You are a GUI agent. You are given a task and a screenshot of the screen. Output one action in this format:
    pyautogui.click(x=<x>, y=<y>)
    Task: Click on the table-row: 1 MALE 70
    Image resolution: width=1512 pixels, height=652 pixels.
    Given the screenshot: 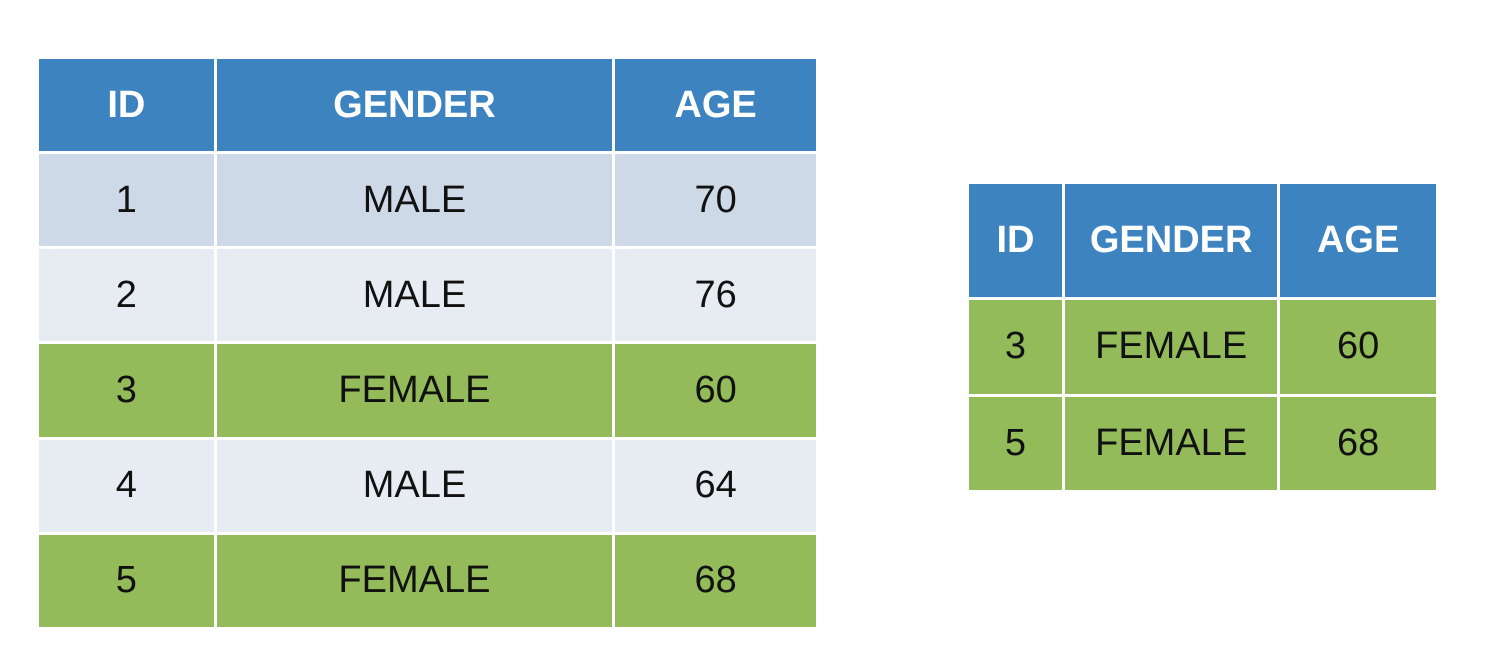 What is the action you would take?
    pyautogui.click(x=427, y=200)
    